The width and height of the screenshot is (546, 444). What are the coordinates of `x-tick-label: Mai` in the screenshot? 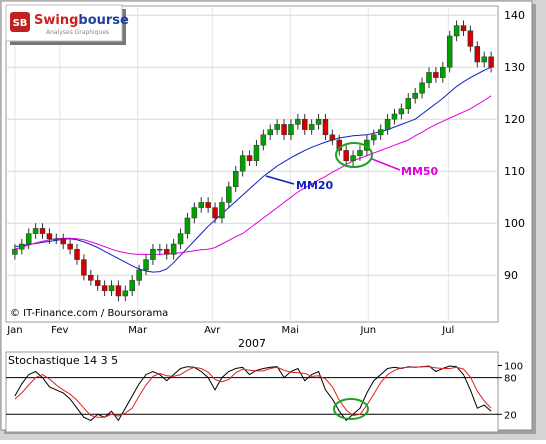 It's located at (290, 330).